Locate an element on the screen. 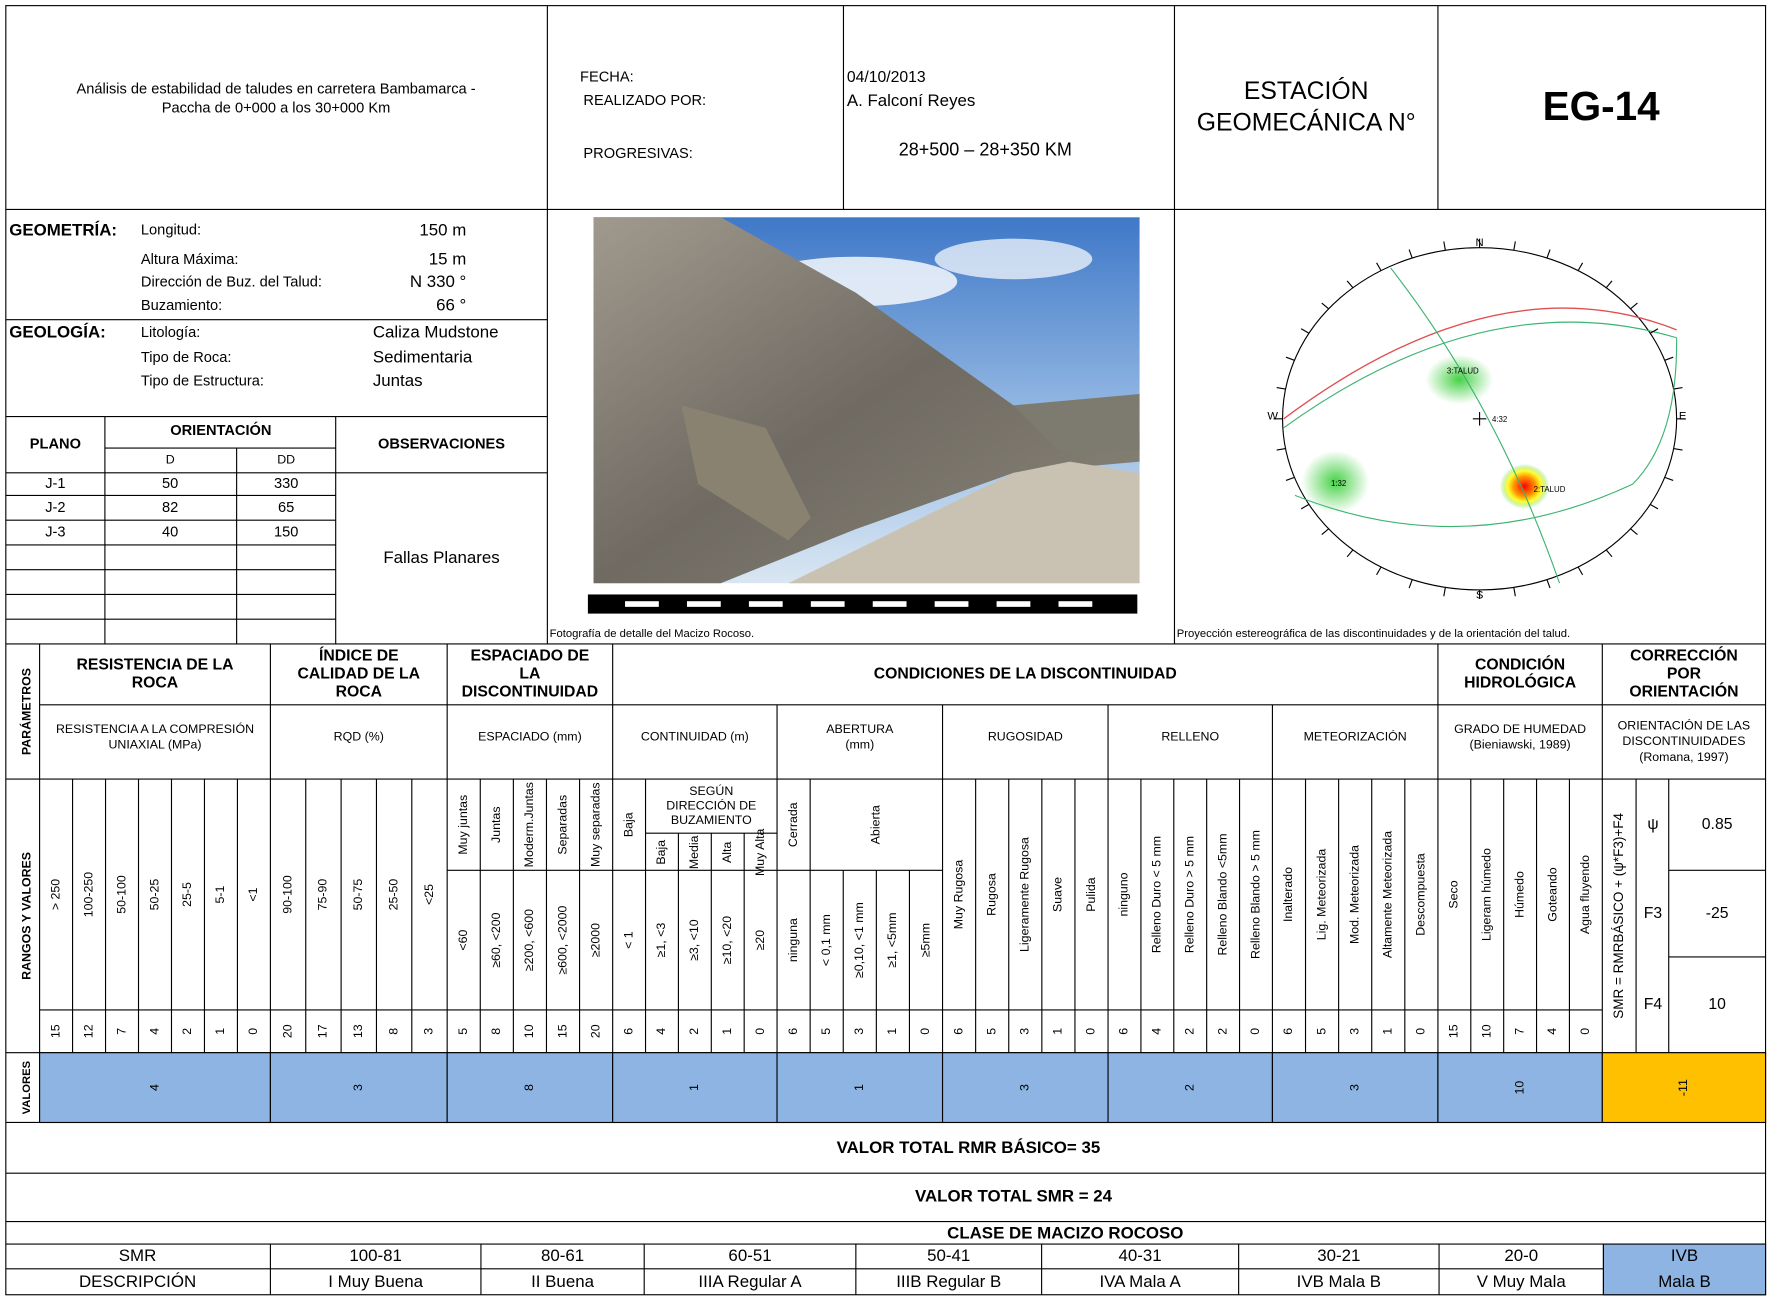 Image resolution: width=1768 pixels, height=1297 pixels. label: 50-41 is located at coordinates (948, 1255).